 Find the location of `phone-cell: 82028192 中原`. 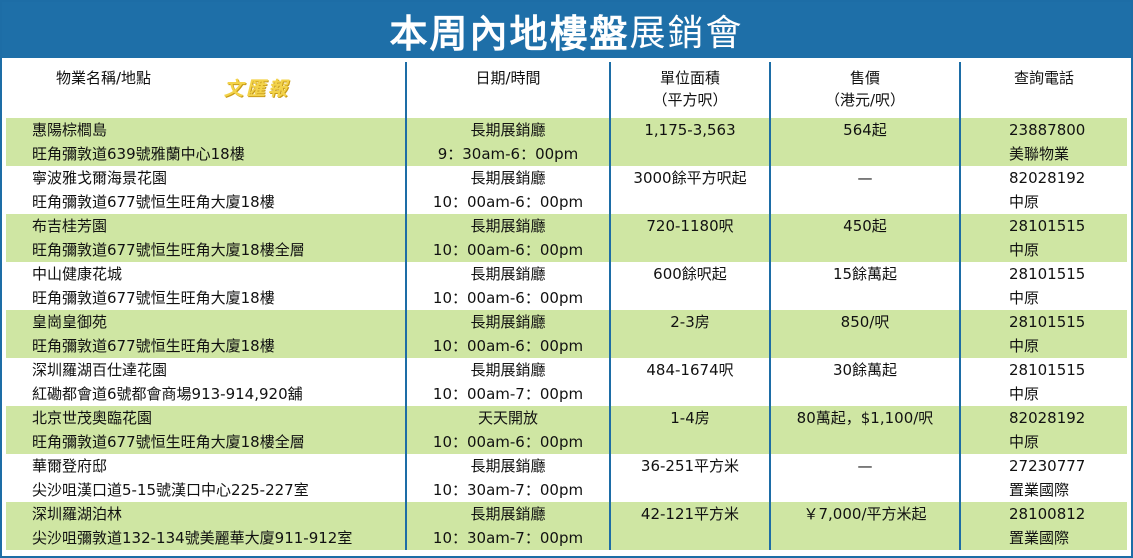

phone-cell: 82028192 中原 is located at coordinates (1043, 190).